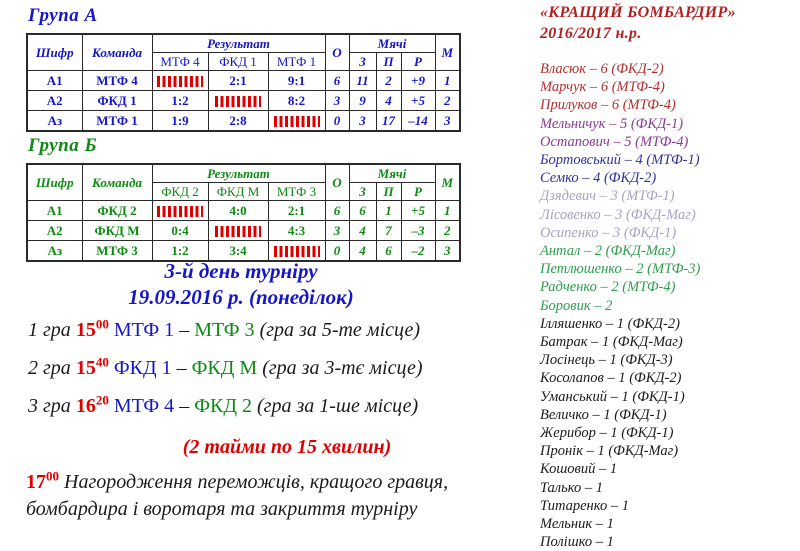  Describe the element at coordinates (388, 210) in the screenshot. I see `conceded-cell: 1` at that location.